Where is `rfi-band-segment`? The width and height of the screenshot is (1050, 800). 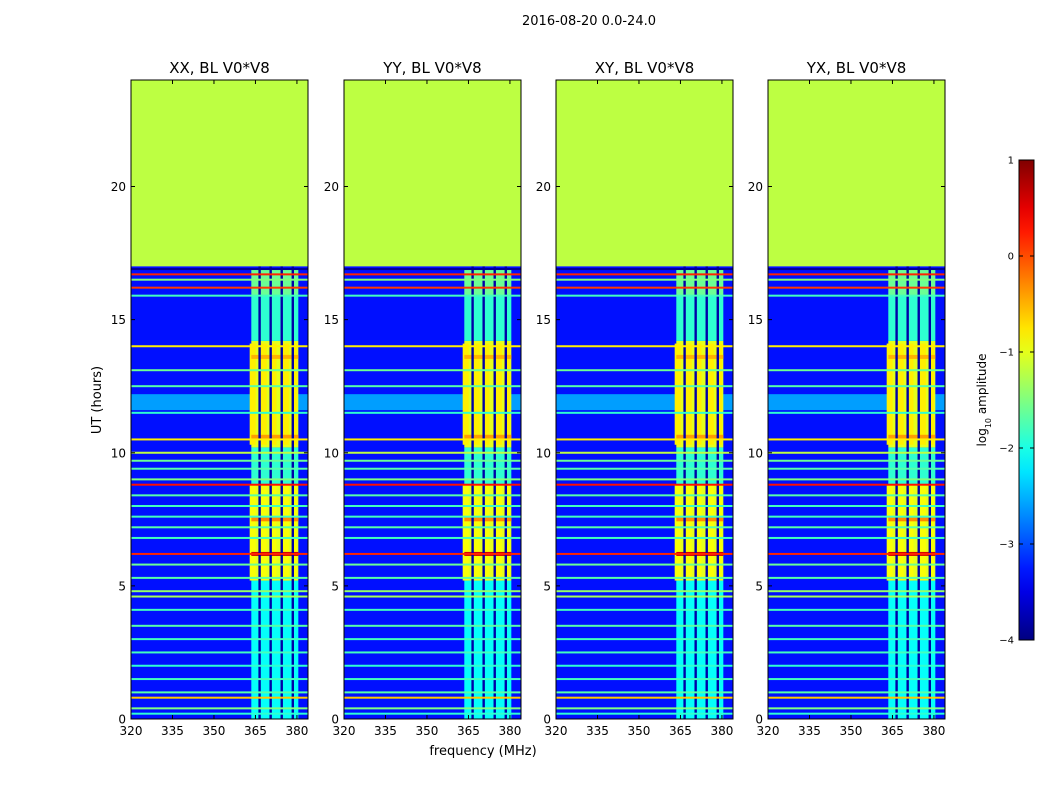 rfi-band-segment is located at coordinates (488, 318).